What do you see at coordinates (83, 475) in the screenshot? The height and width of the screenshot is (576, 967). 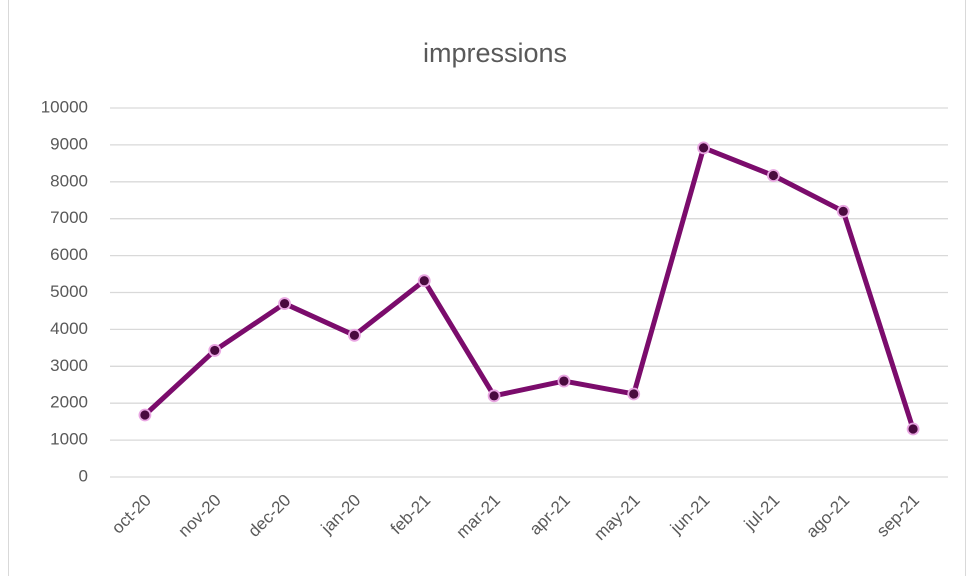 I see `y-tick-label: 0` at bounding box center [83, 475].